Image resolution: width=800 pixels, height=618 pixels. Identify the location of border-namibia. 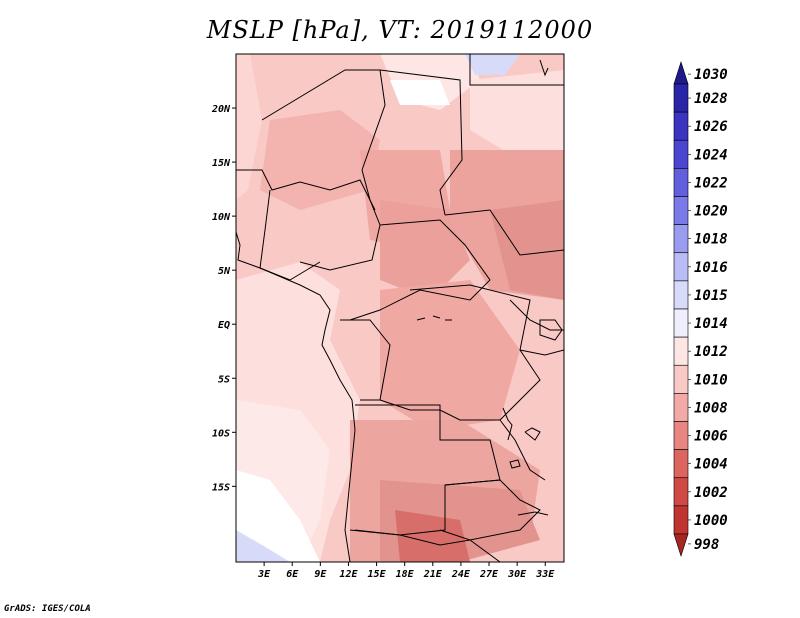
(425, 545).